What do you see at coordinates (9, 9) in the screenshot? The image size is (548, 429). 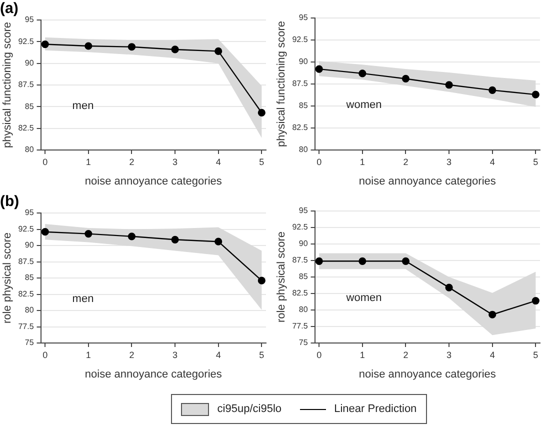 I see `chart-title: (a)` at bounding box center [9, 9].